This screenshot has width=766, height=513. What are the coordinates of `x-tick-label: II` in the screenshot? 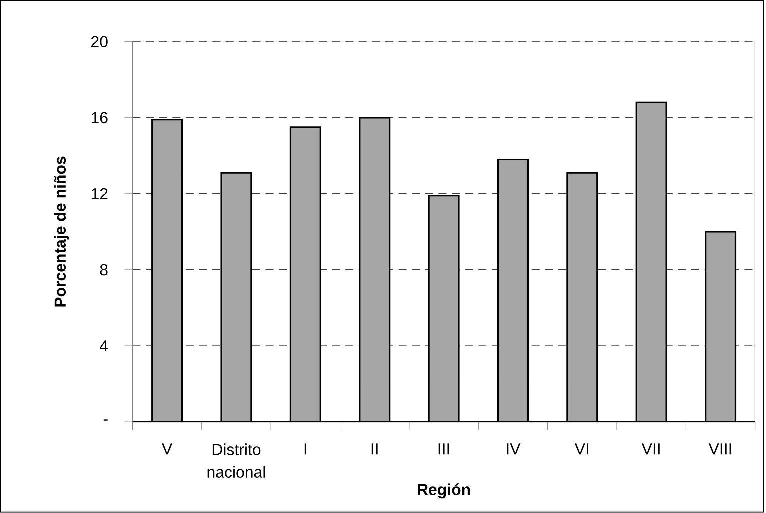 It's located at (375, 449).